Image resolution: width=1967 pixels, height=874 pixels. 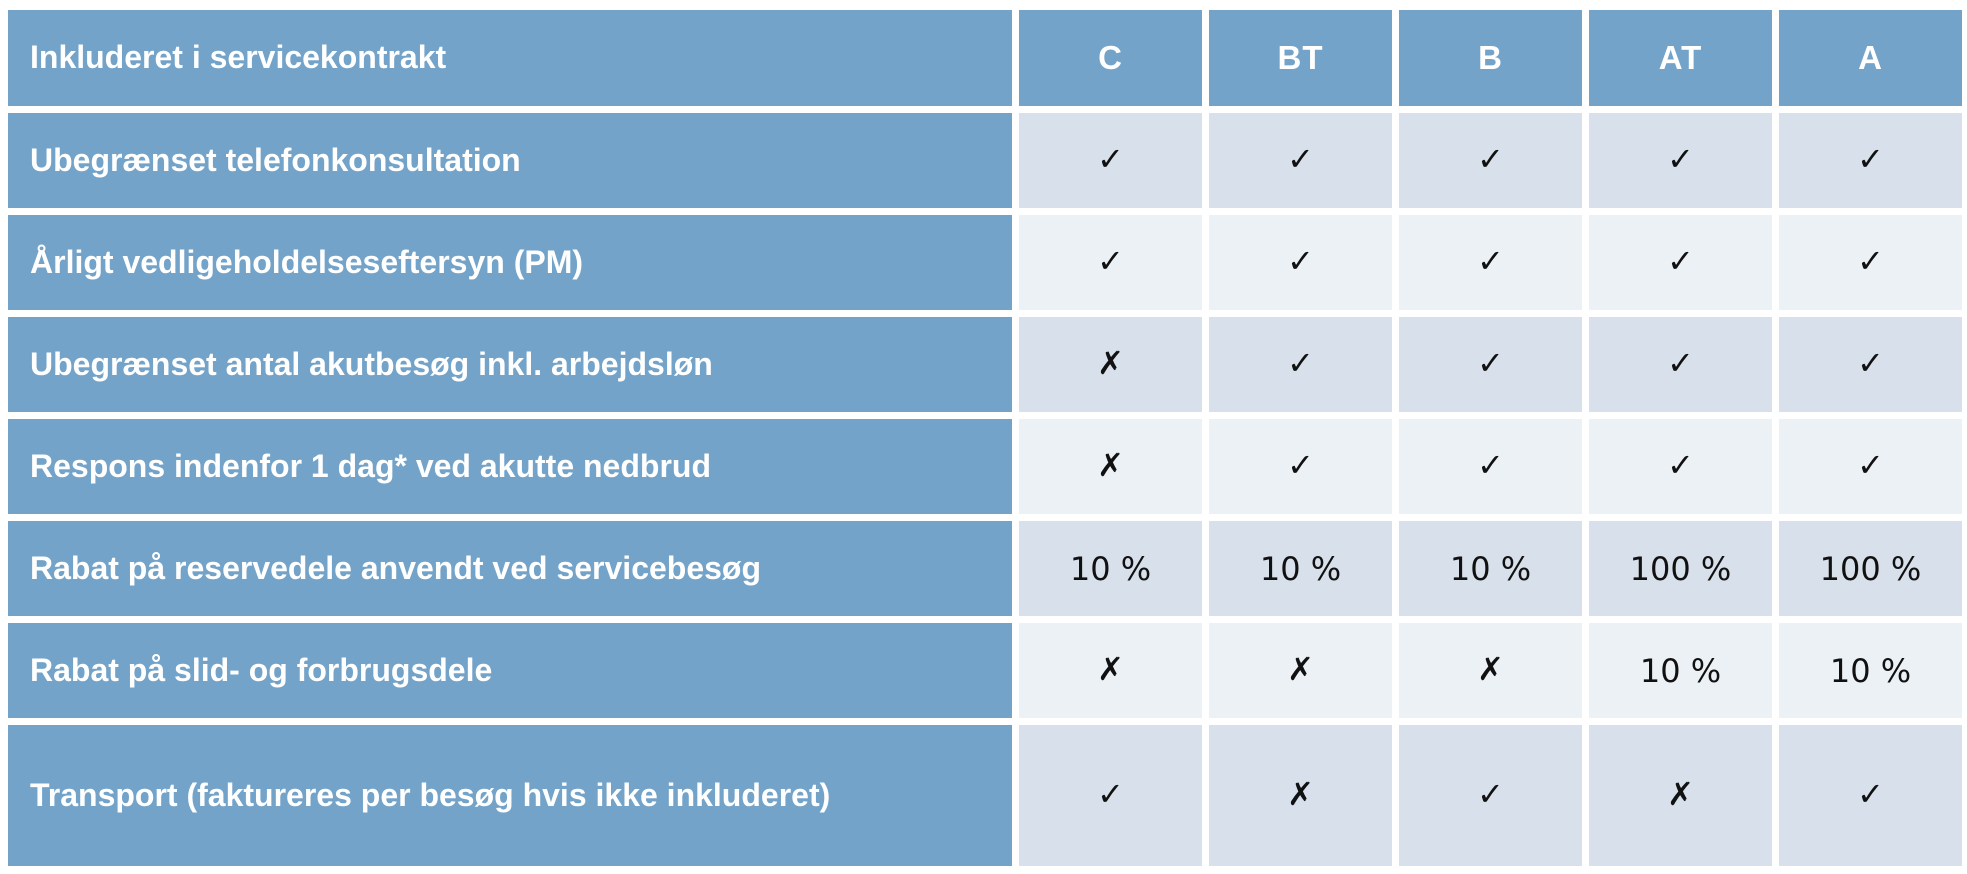 I want to click on row-label-telefonkonsultation: Ubegrænset telefonkonsultation, so click(x=510, y=160).